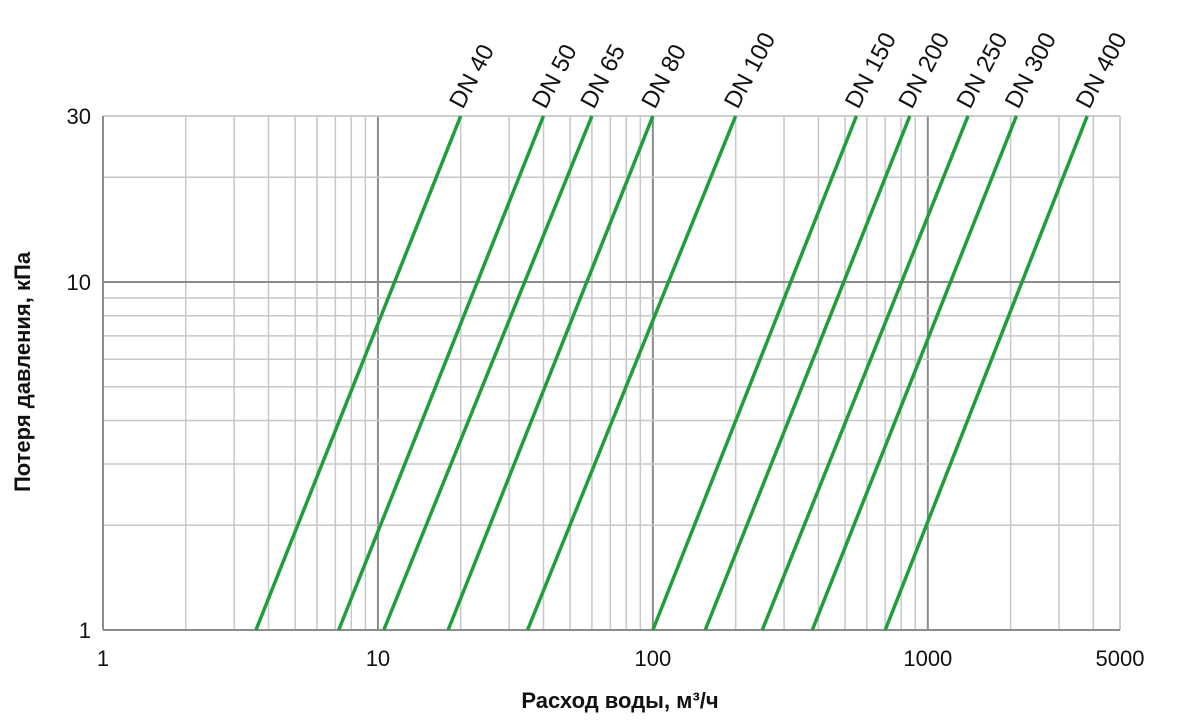 Image resolution: width=1181 pixels, height=720 pixels. I want to click on x-tick-label: 100, so click(653, 658).